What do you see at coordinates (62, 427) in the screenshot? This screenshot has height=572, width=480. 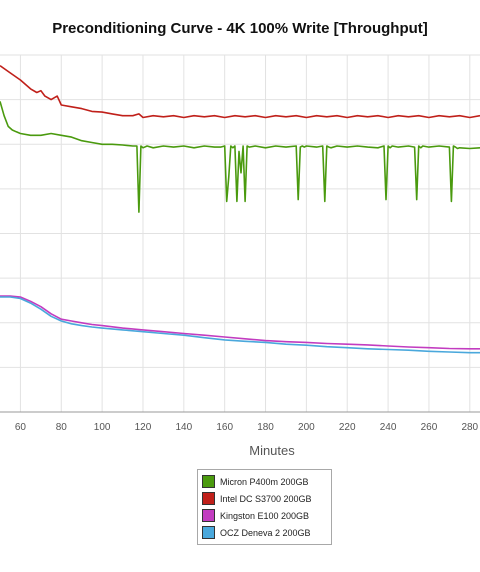 I see `x-tick-label: 80` at bounding box center [62, 427].